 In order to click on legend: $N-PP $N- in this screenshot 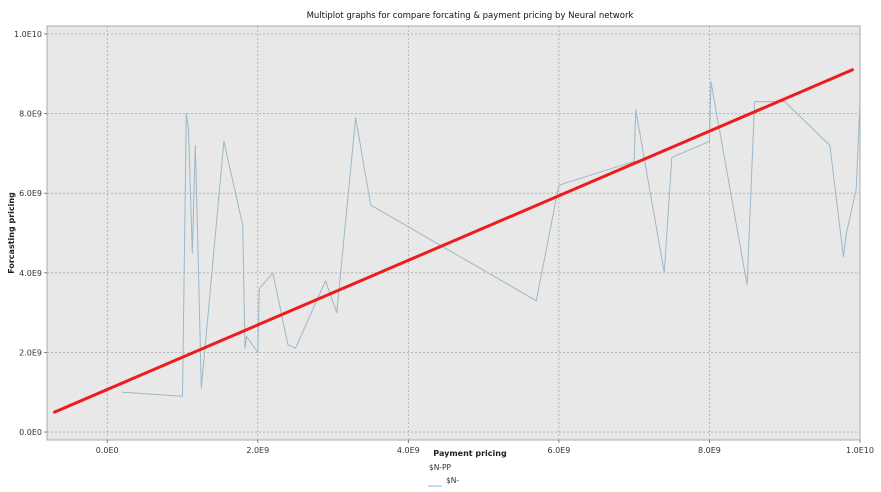, I will do `click(443, 475)`.